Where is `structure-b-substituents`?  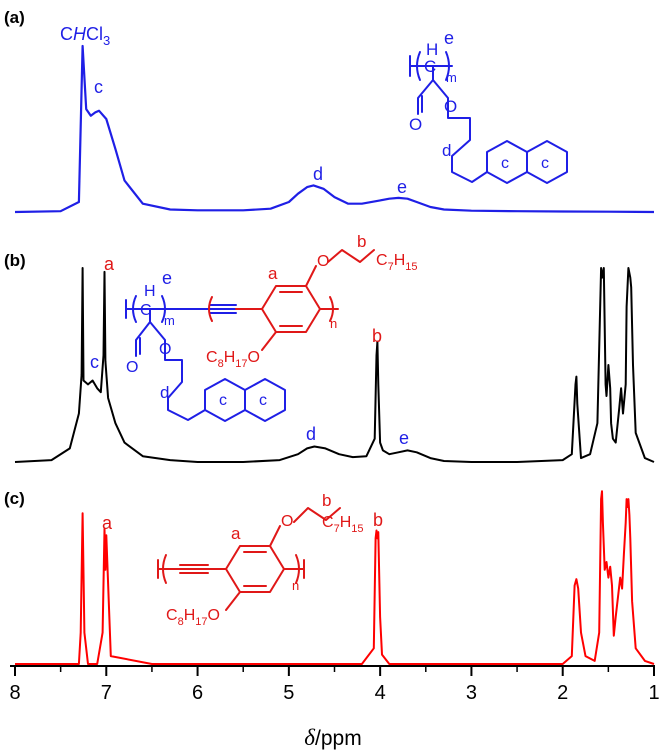
structure-b-substituents is located at coordinates (318, 300).